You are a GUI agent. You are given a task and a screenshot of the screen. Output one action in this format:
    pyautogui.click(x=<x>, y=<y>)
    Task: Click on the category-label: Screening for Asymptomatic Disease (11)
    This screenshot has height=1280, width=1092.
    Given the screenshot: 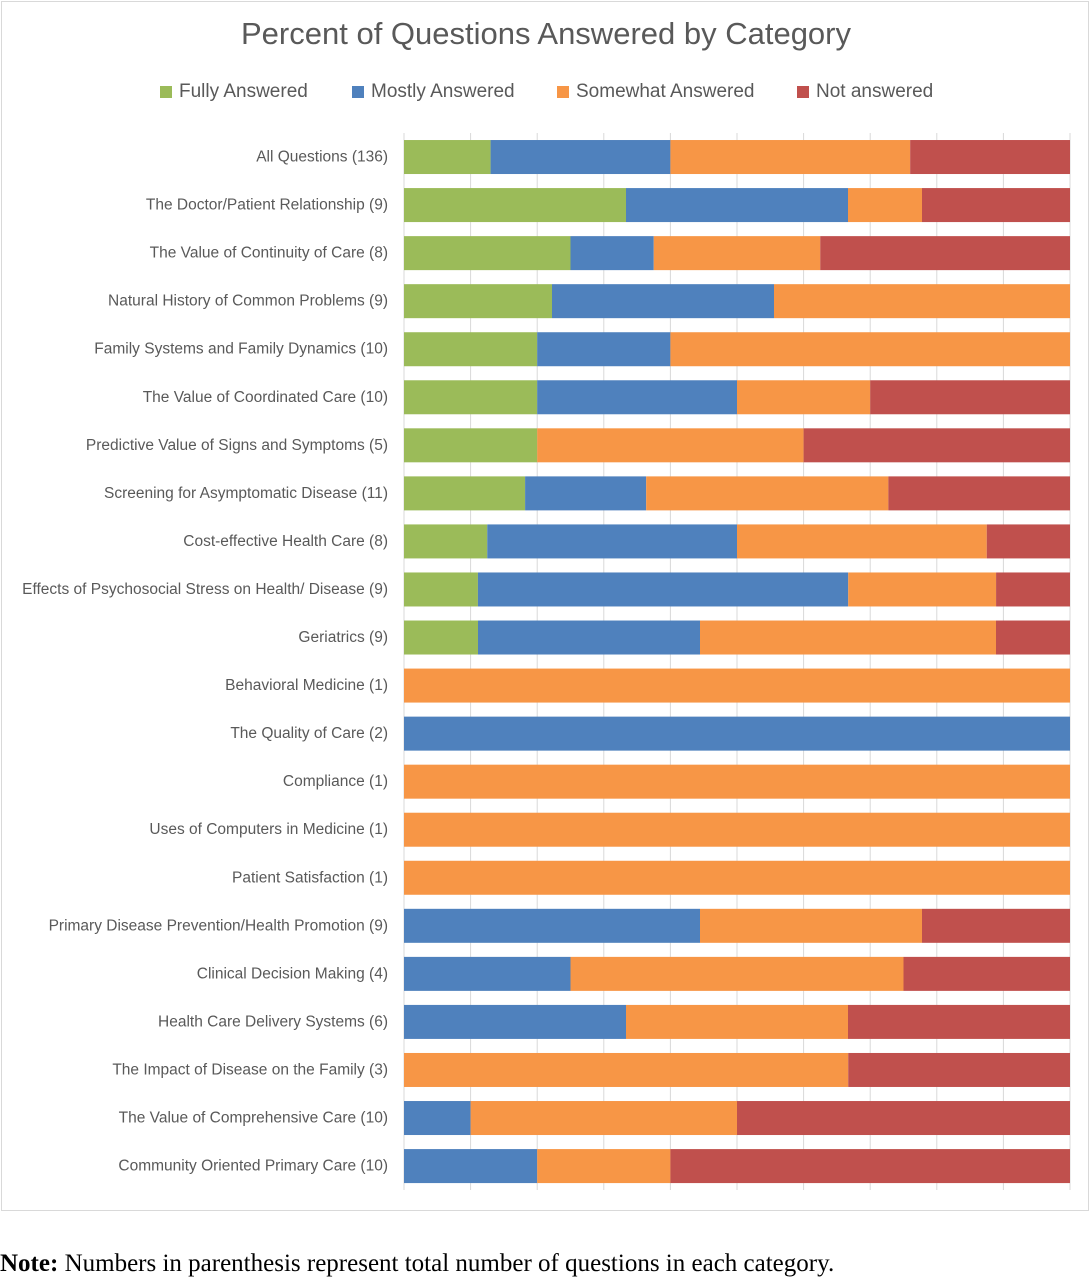 What is the action you would take?
    pyautogui.click(x=246, y=493)
    